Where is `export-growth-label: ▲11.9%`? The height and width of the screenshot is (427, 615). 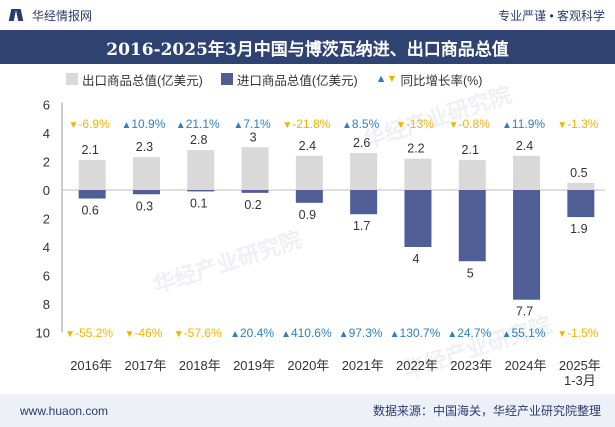 export-growth-label: ▲11.9% is located at coordinates (523, 124).